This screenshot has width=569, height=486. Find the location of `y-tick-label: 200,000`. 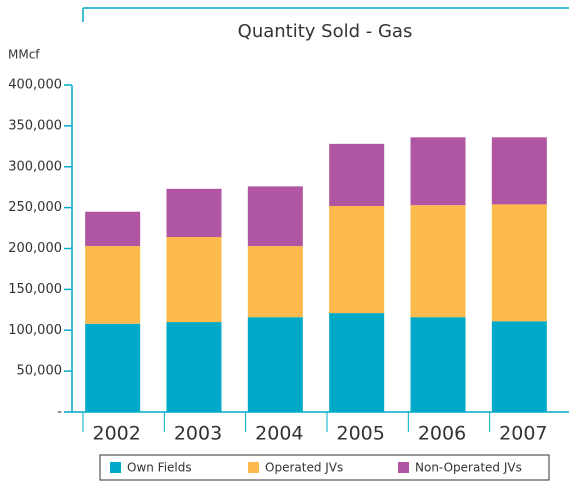

y-tick-label: 200,000 is located at coordinates (35, 248).